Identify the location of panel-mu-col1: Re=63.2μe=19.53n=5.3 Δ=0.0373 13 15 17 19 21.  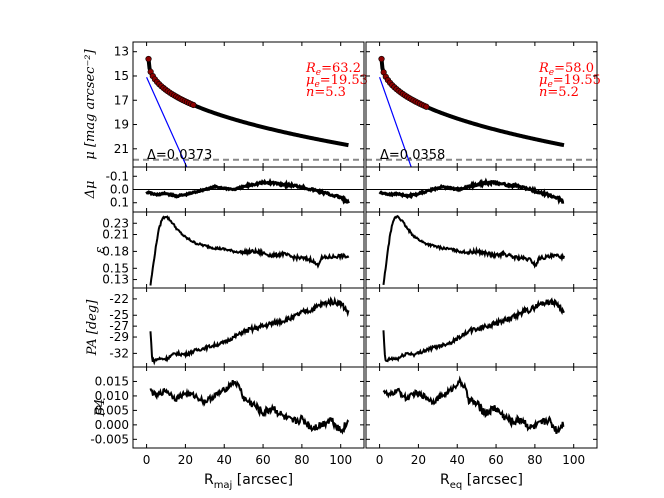
(241, 104).